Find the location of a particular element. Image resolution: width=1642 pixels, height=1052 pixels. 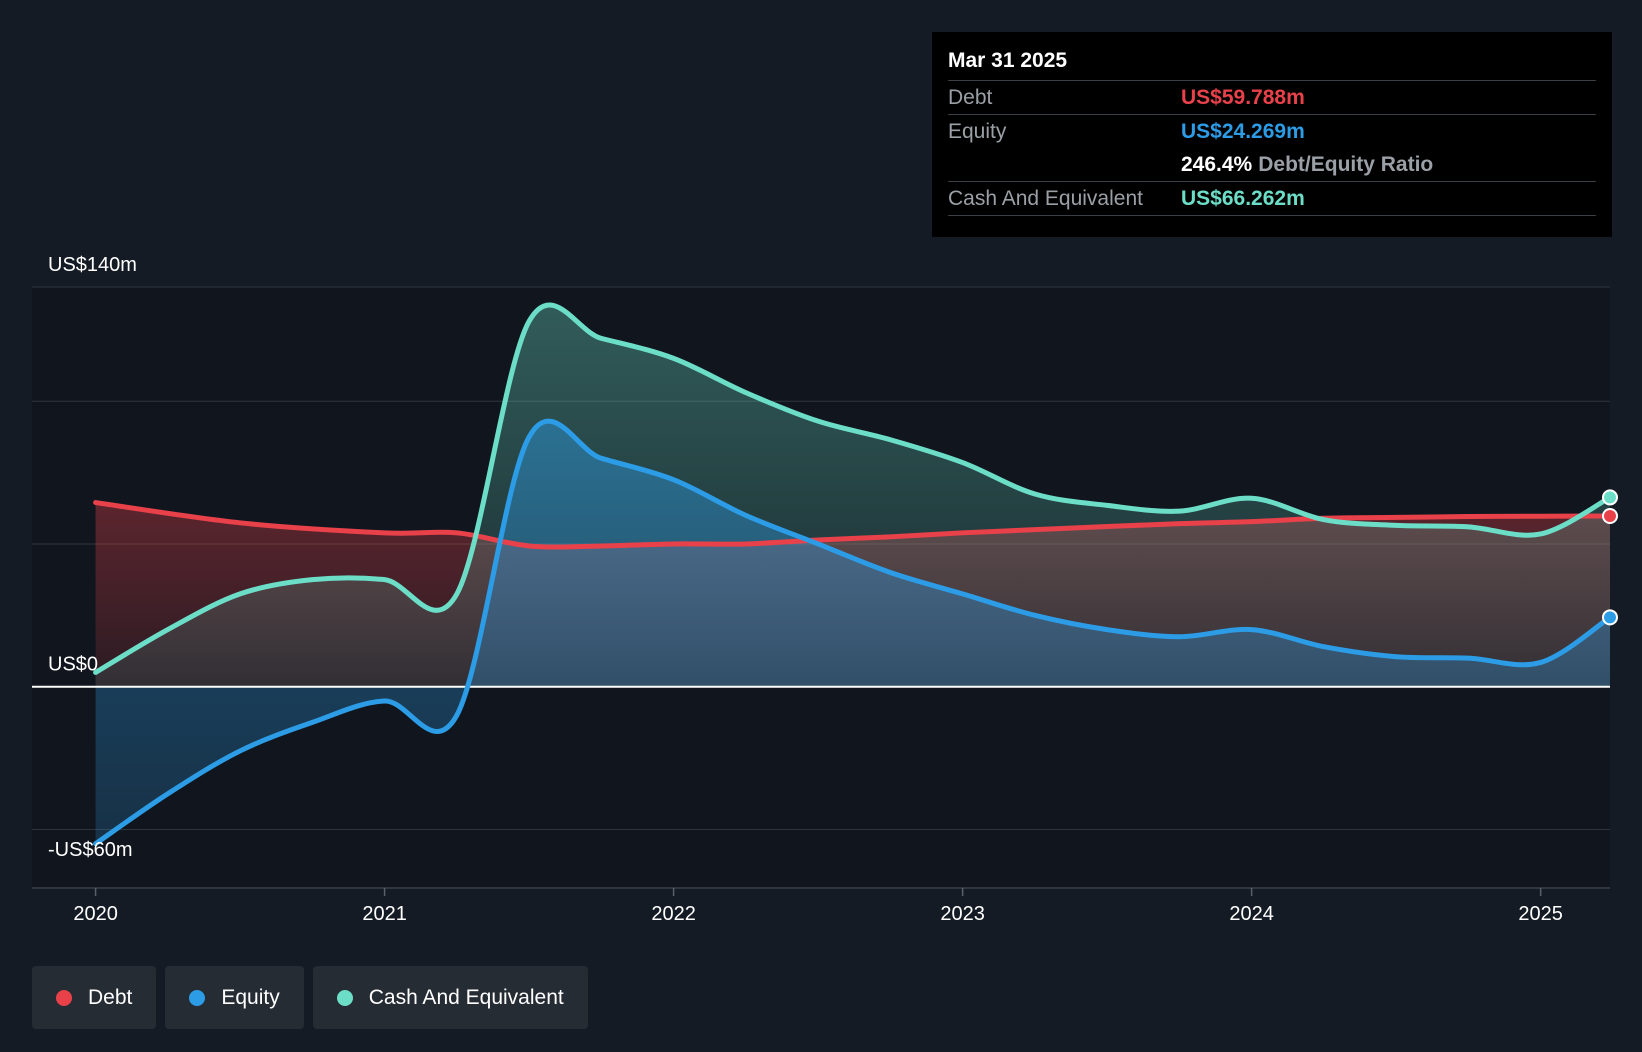

tooltip-cash-row: Cash And Equivalent US$66.262m is located at coordinates (1272, 199).